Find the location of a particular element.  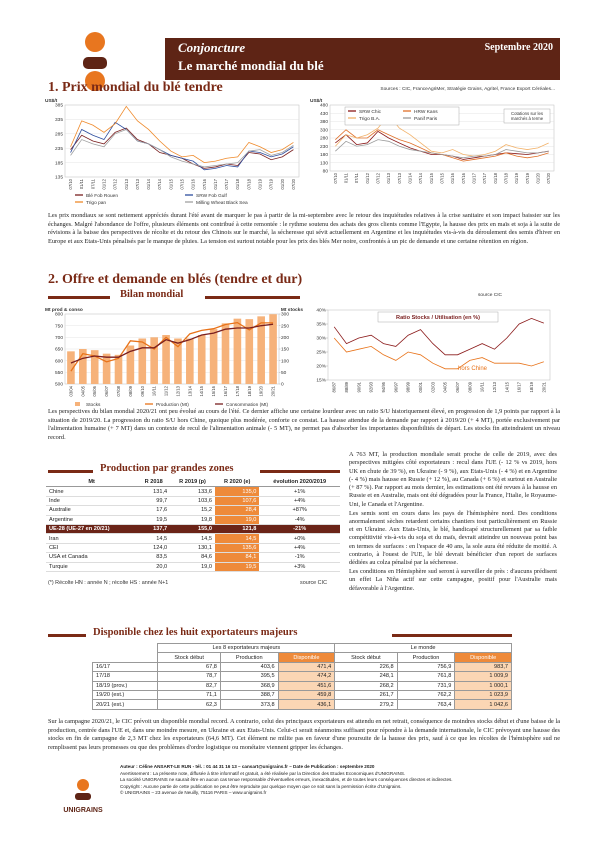

legend-label: Panif Paris is located at coordinates (426, 119).